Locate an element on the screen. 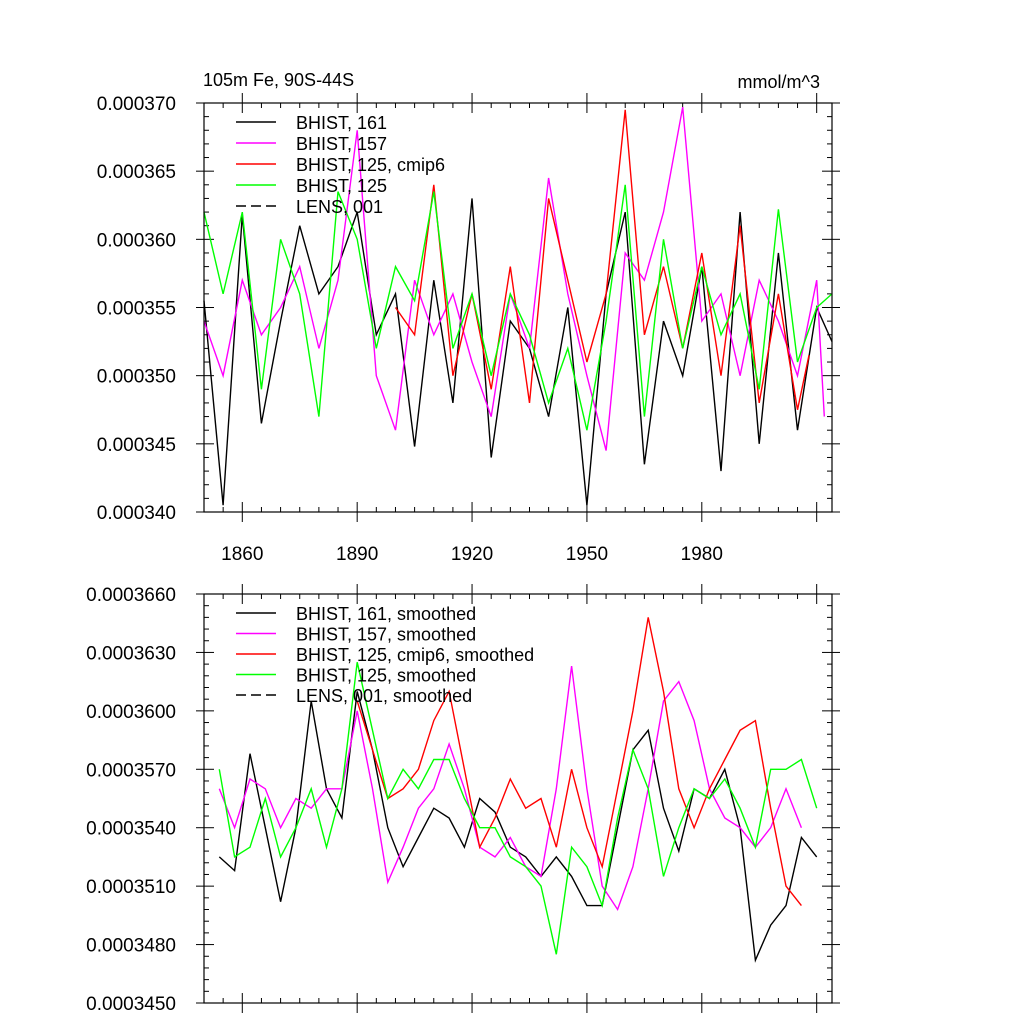 The height and width of the screenshot is (1024, 1024). x-tick-label: 1860 is located at coordinates (242, 554).